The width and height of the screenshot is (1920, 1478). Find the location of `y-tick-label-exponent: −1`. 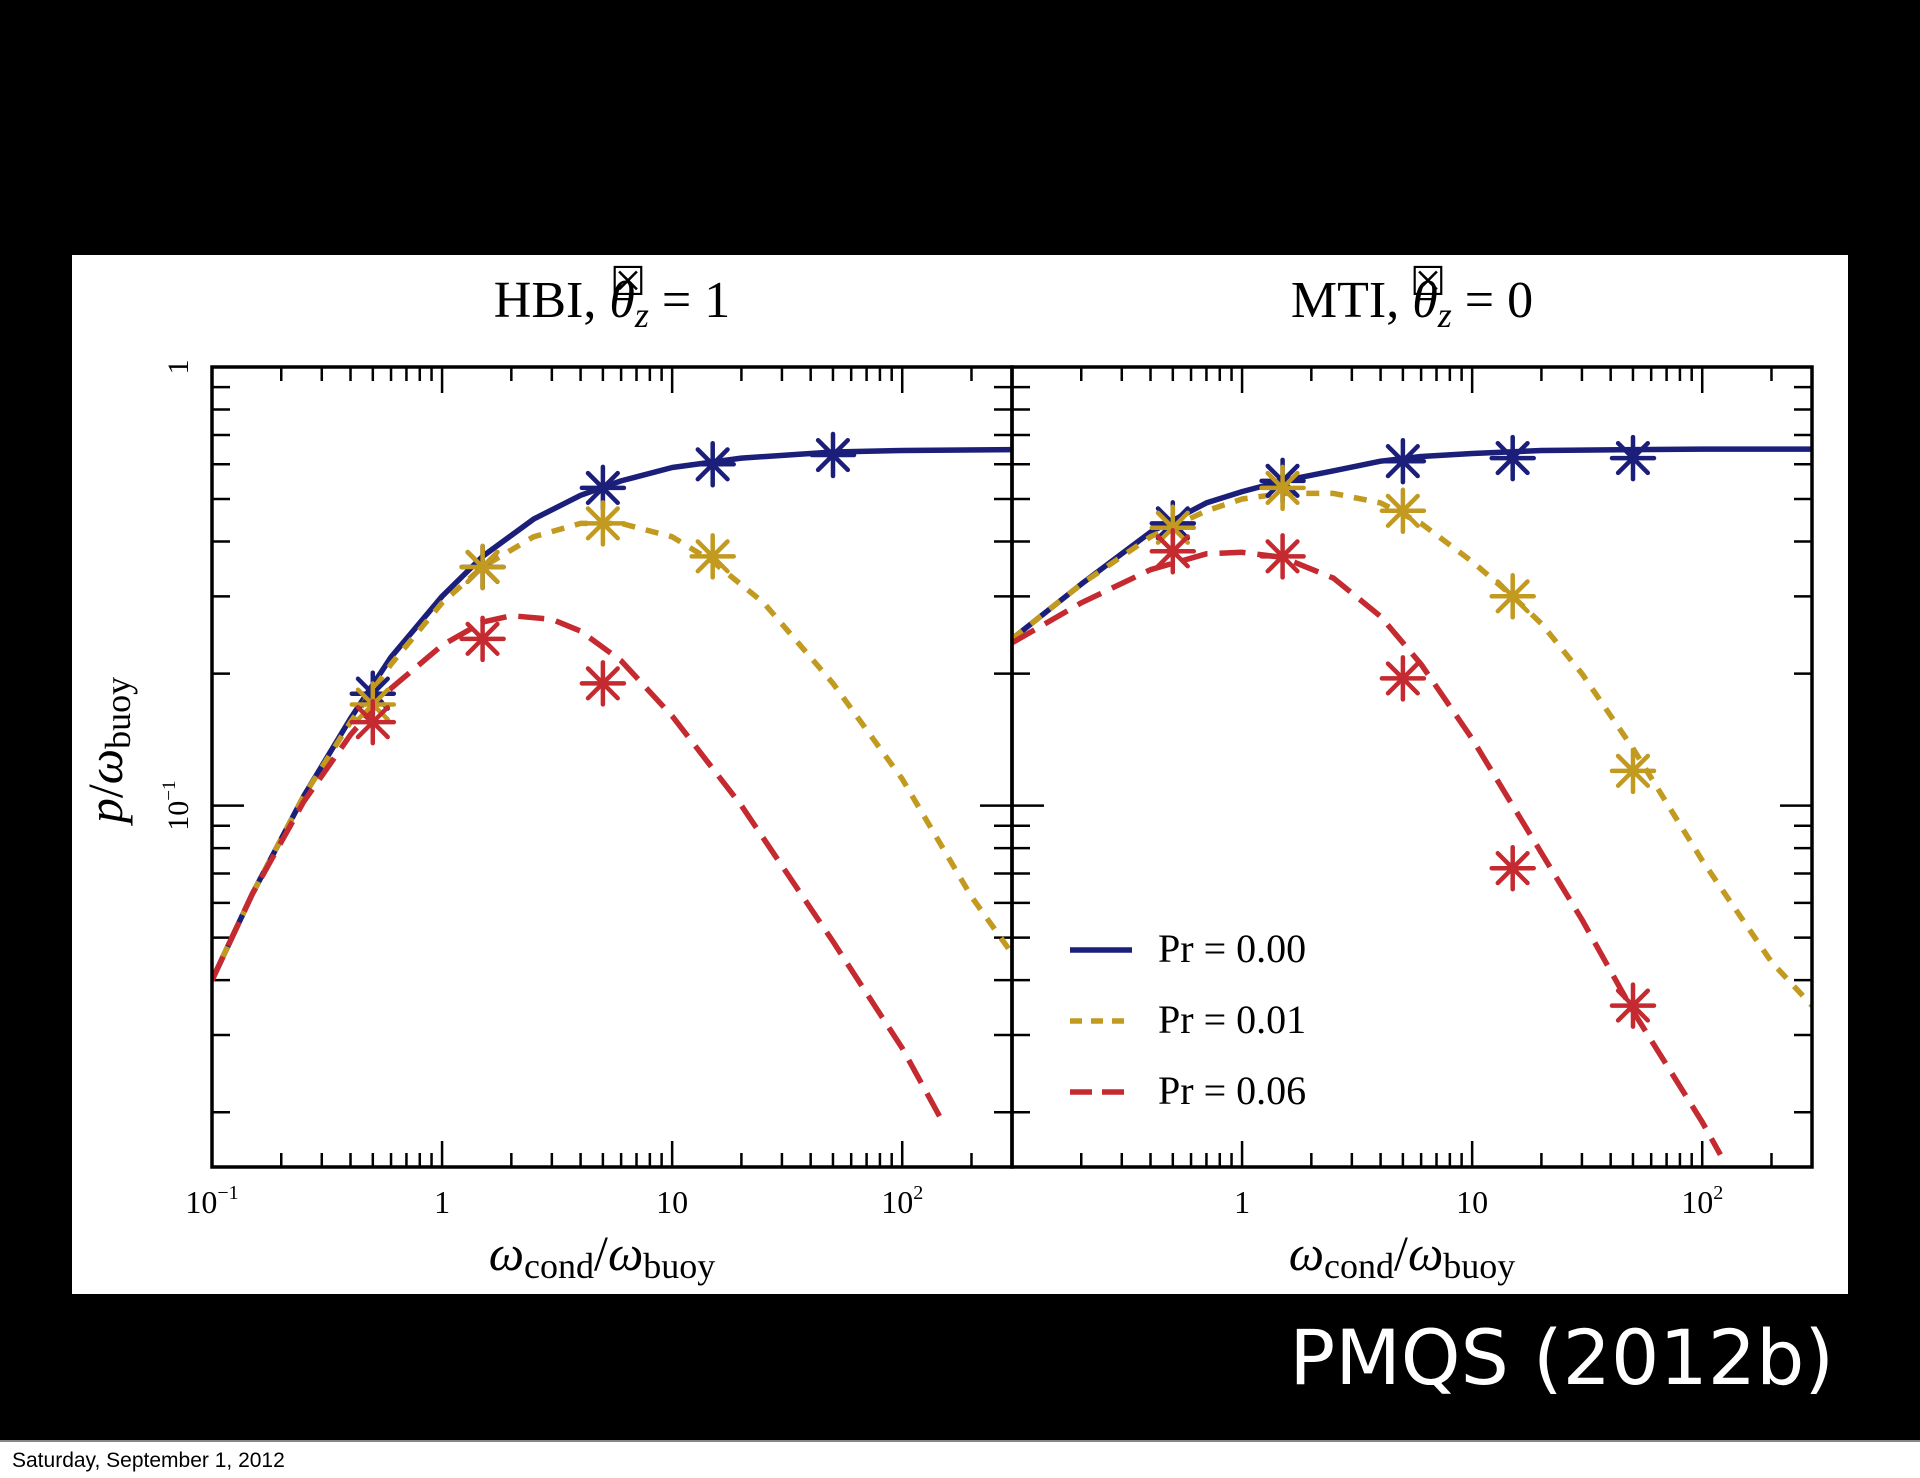

y-tick-label-exponent: −1 is located at coordinates (169, 791).